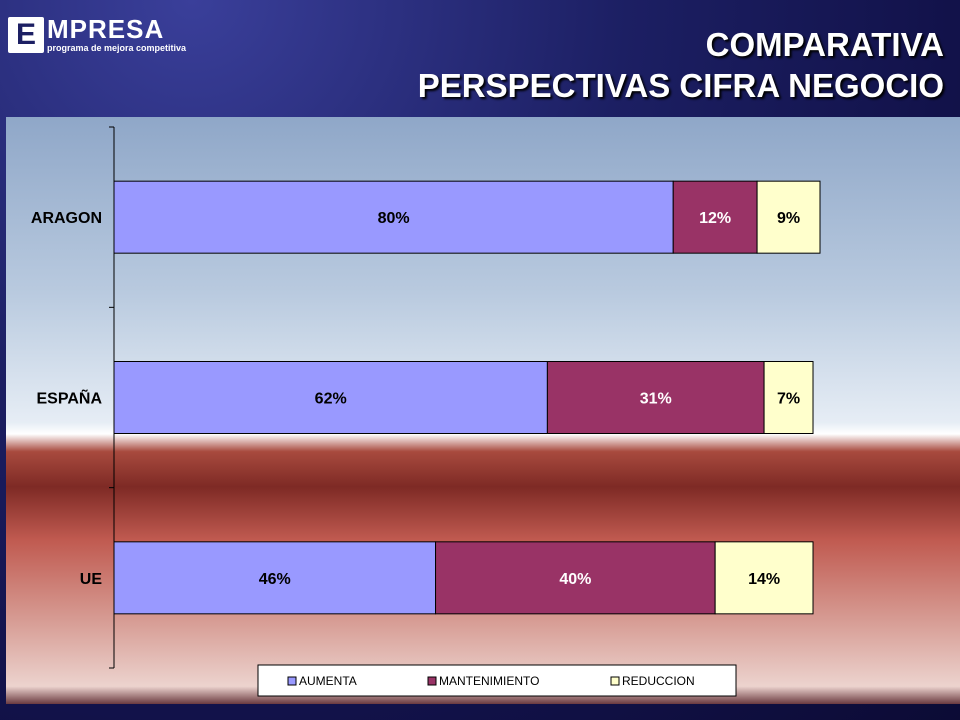 This screenshot has width=960, height=720. What do you see at coordinates (681, 65) in the screenshot?
I see `page-title: COMPARATIVA PERSPECTIVAS CIFRA NEGOCIO` at bounding box center [681, 65].